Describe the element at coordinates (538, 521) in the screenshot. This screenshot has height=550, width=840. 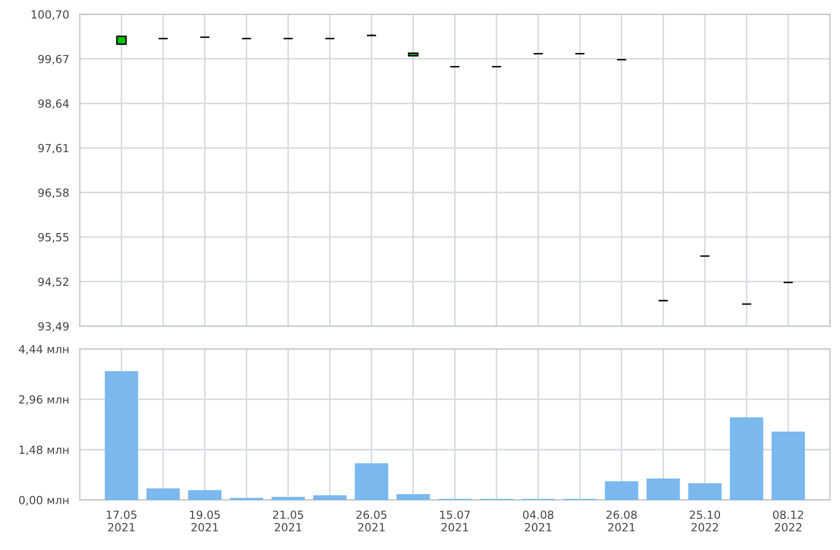
I see `x-tick-label: 04.08 2021` at that location.